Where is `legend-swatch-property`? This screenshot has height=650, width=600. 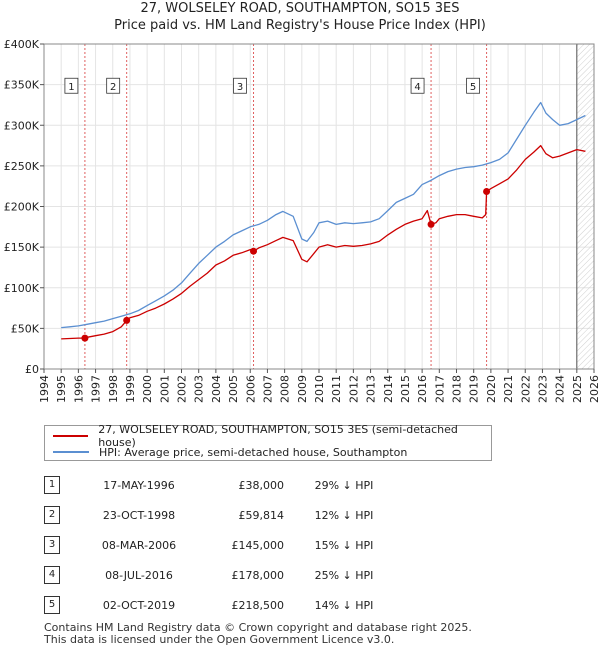 legend-swatch-property is located at coordinates (71, 436).